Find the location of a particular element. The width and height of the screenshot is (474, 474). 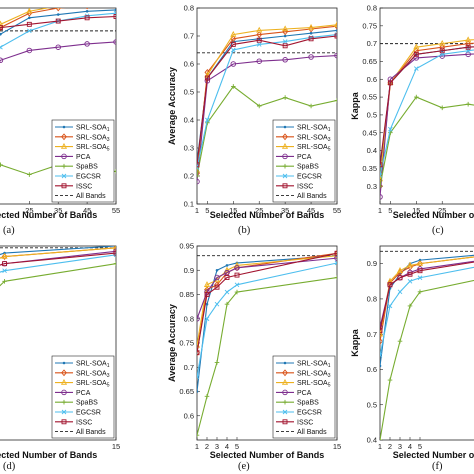

legend-label: PCA is located at coordinates (304, 157).